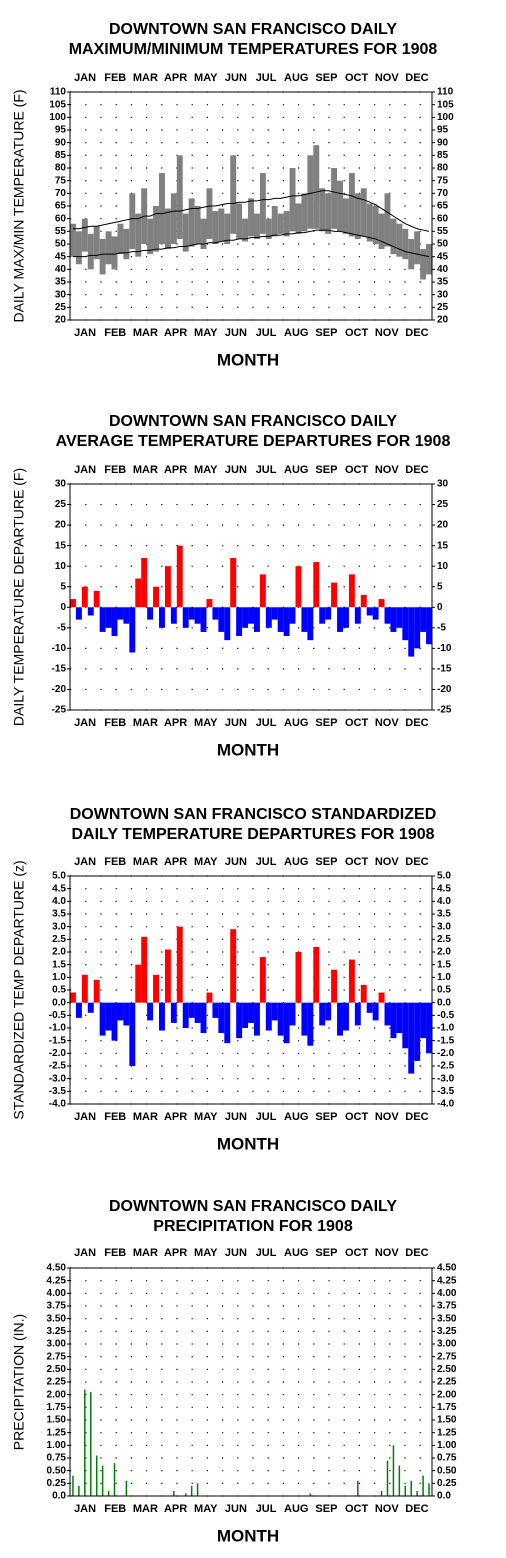 The width and height of the screenshot is (506, 1558). What do you see at coordinates (446, 1091) in the screenshot?
I see `y-tick-label: -3.5` at bounding box center [446, 1091].